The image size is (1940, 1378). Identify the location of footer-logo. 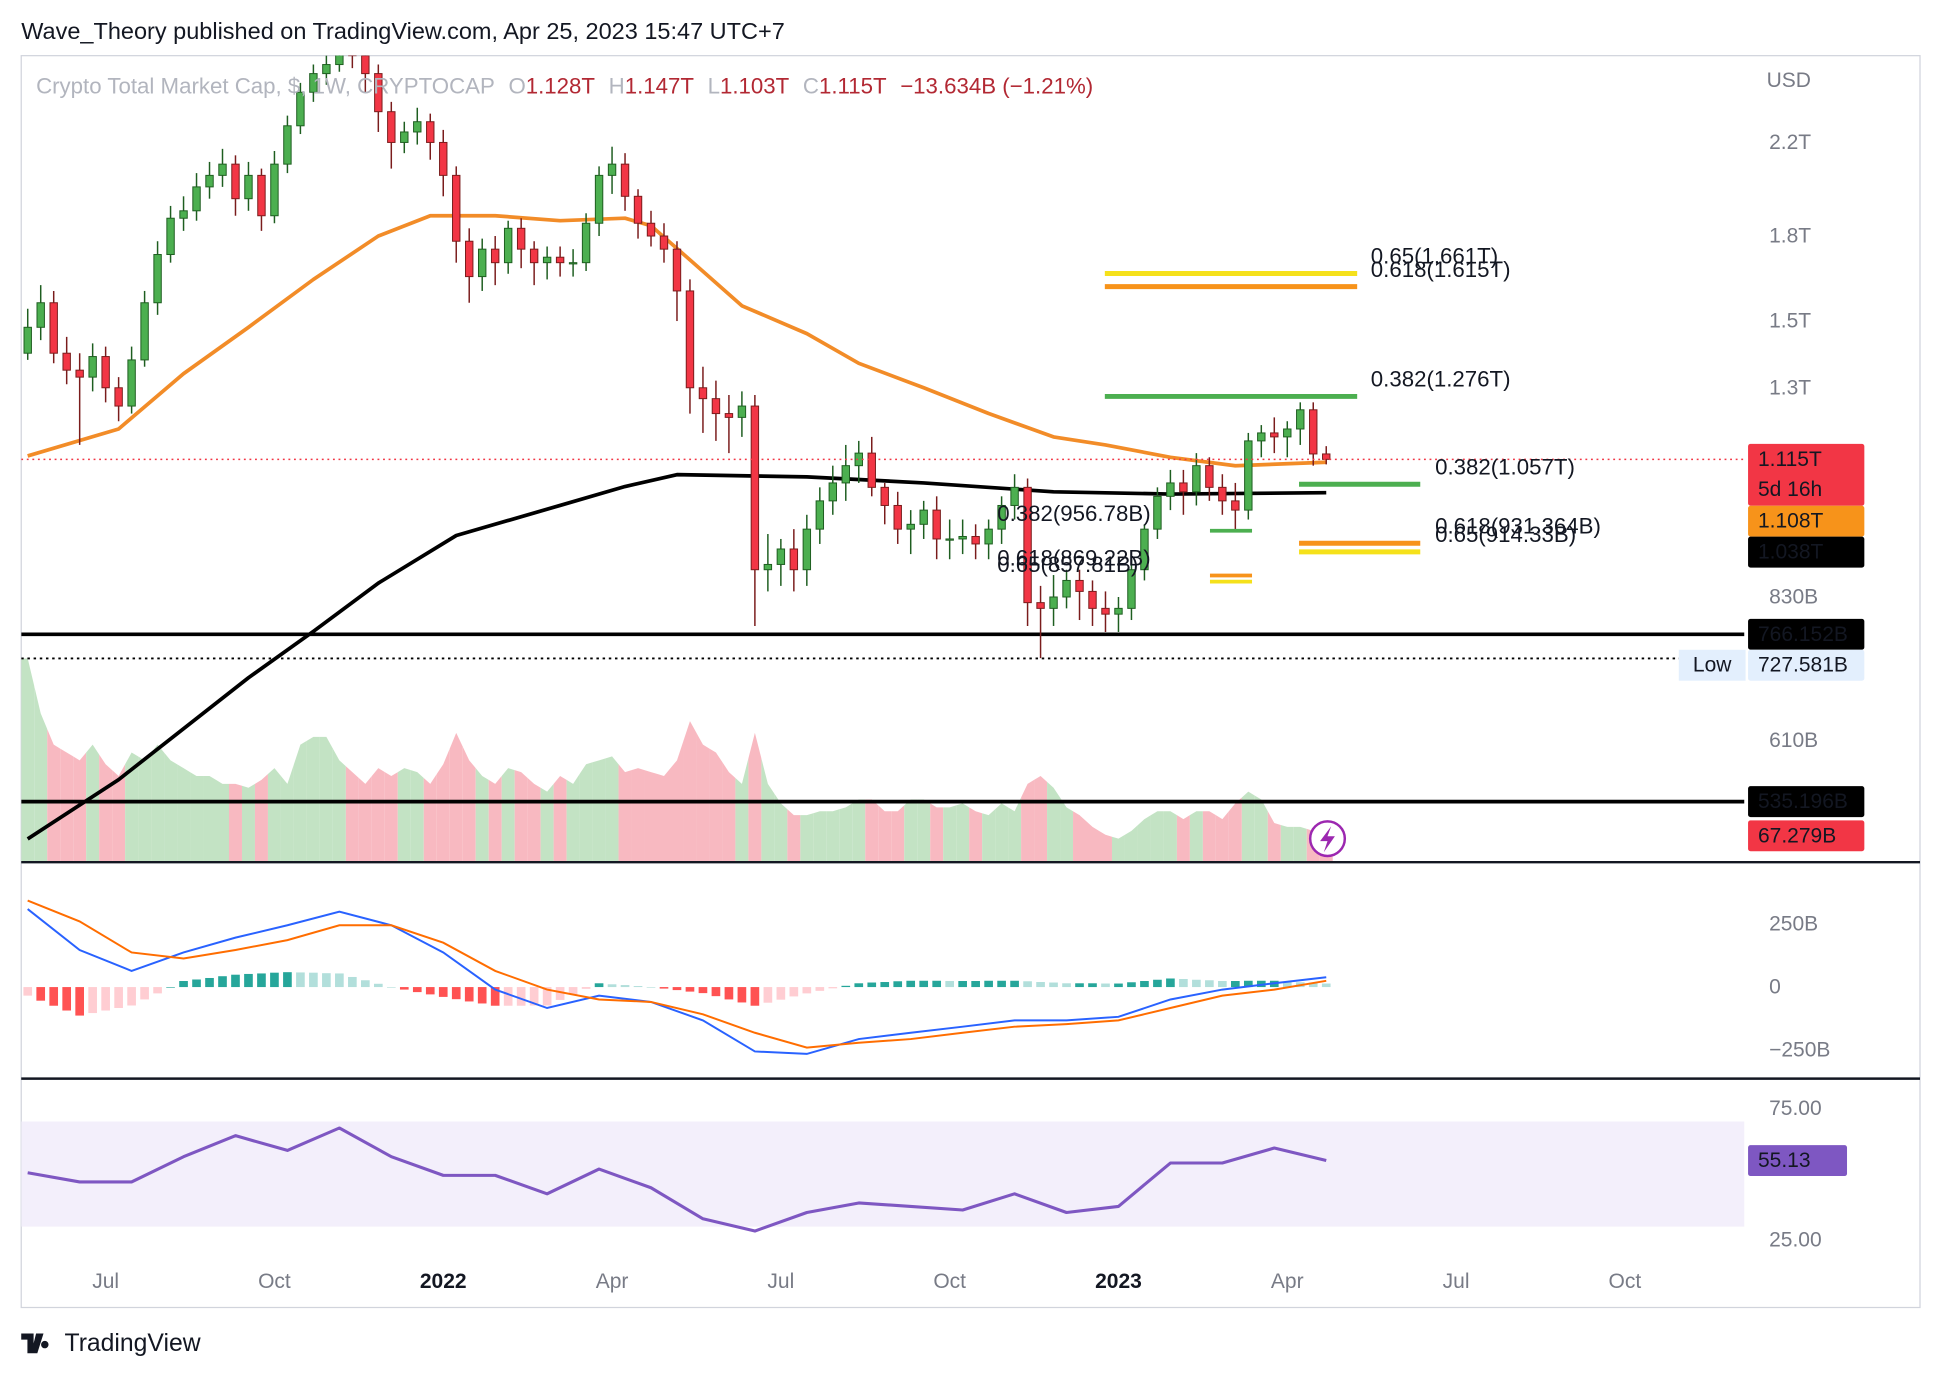
(35, 1343).